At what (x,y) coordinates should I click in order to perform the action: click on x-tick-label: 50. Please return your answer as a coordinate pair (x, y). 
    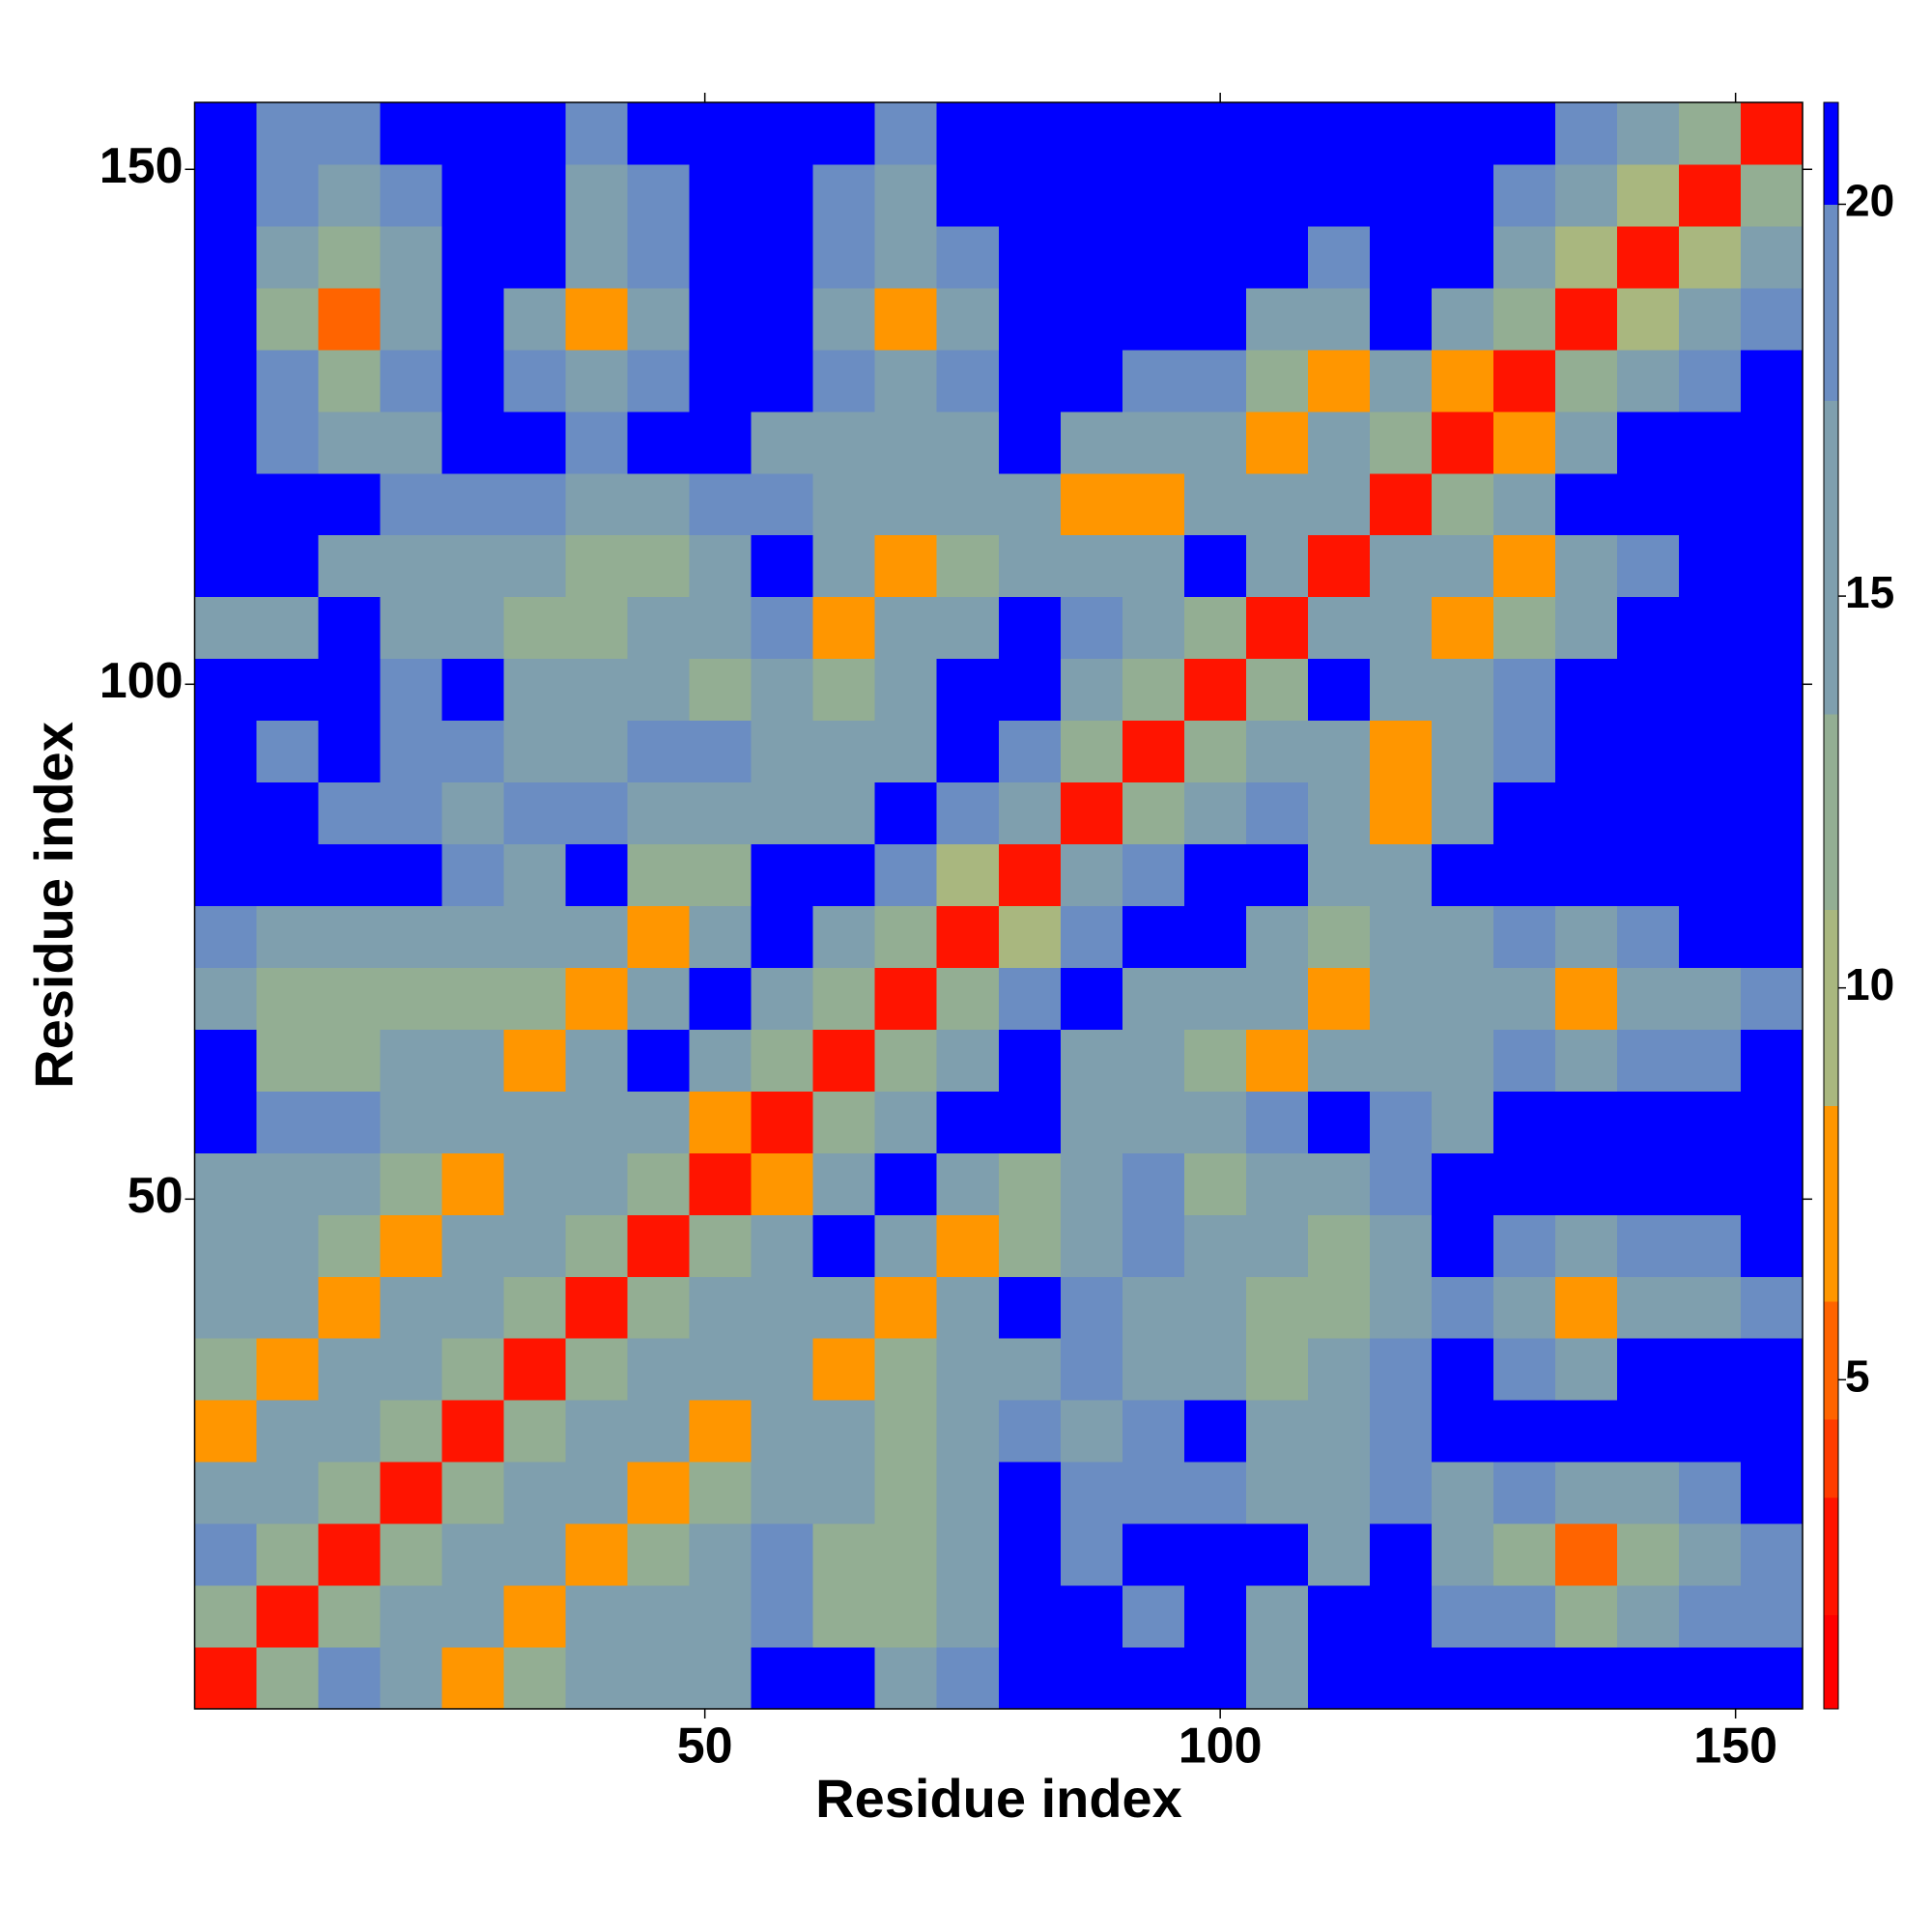
    Looking at the image, I should click on (705, 1747).